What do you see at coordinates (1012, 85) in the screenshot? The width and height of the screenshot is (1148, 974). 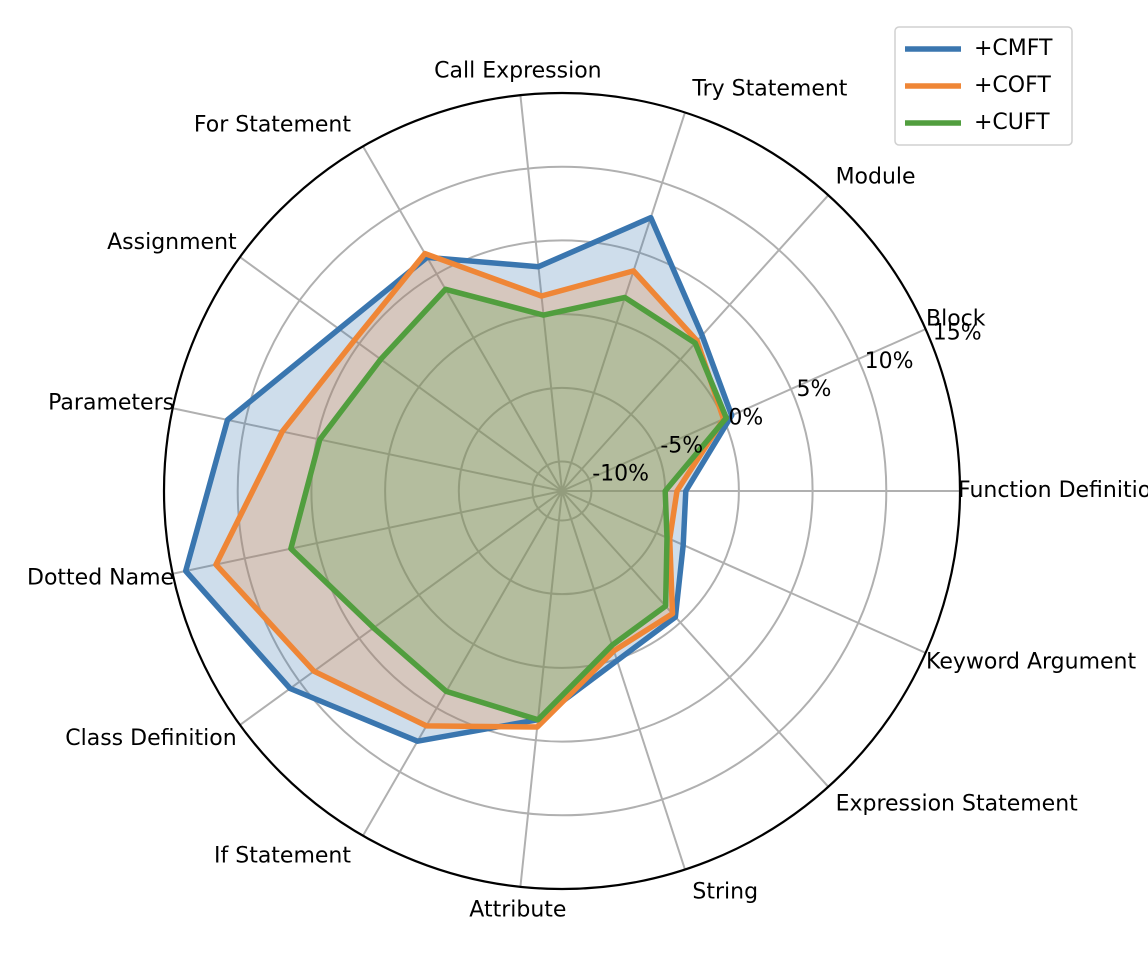 I see `legend-label: +COFT` at bounding box center [1012, 85].